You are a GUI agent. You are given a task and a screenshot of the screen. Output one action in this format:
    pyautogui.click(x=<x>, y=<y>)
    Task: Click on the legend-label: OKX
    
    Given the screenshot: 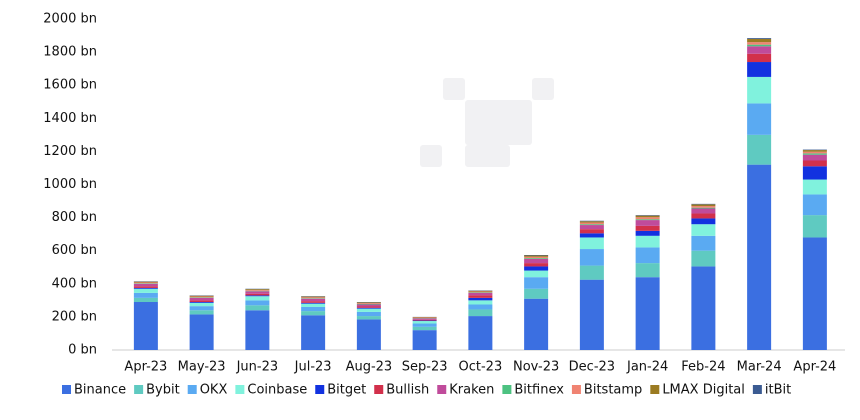 What is the action you would take?
    pyautogui.click(x=214, y=390)
    